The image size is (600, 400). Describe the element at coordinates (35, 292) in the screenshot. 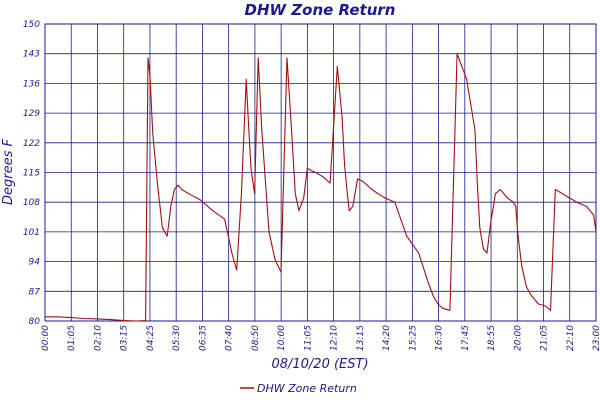

I see `y-tick-label: 87` at that location.